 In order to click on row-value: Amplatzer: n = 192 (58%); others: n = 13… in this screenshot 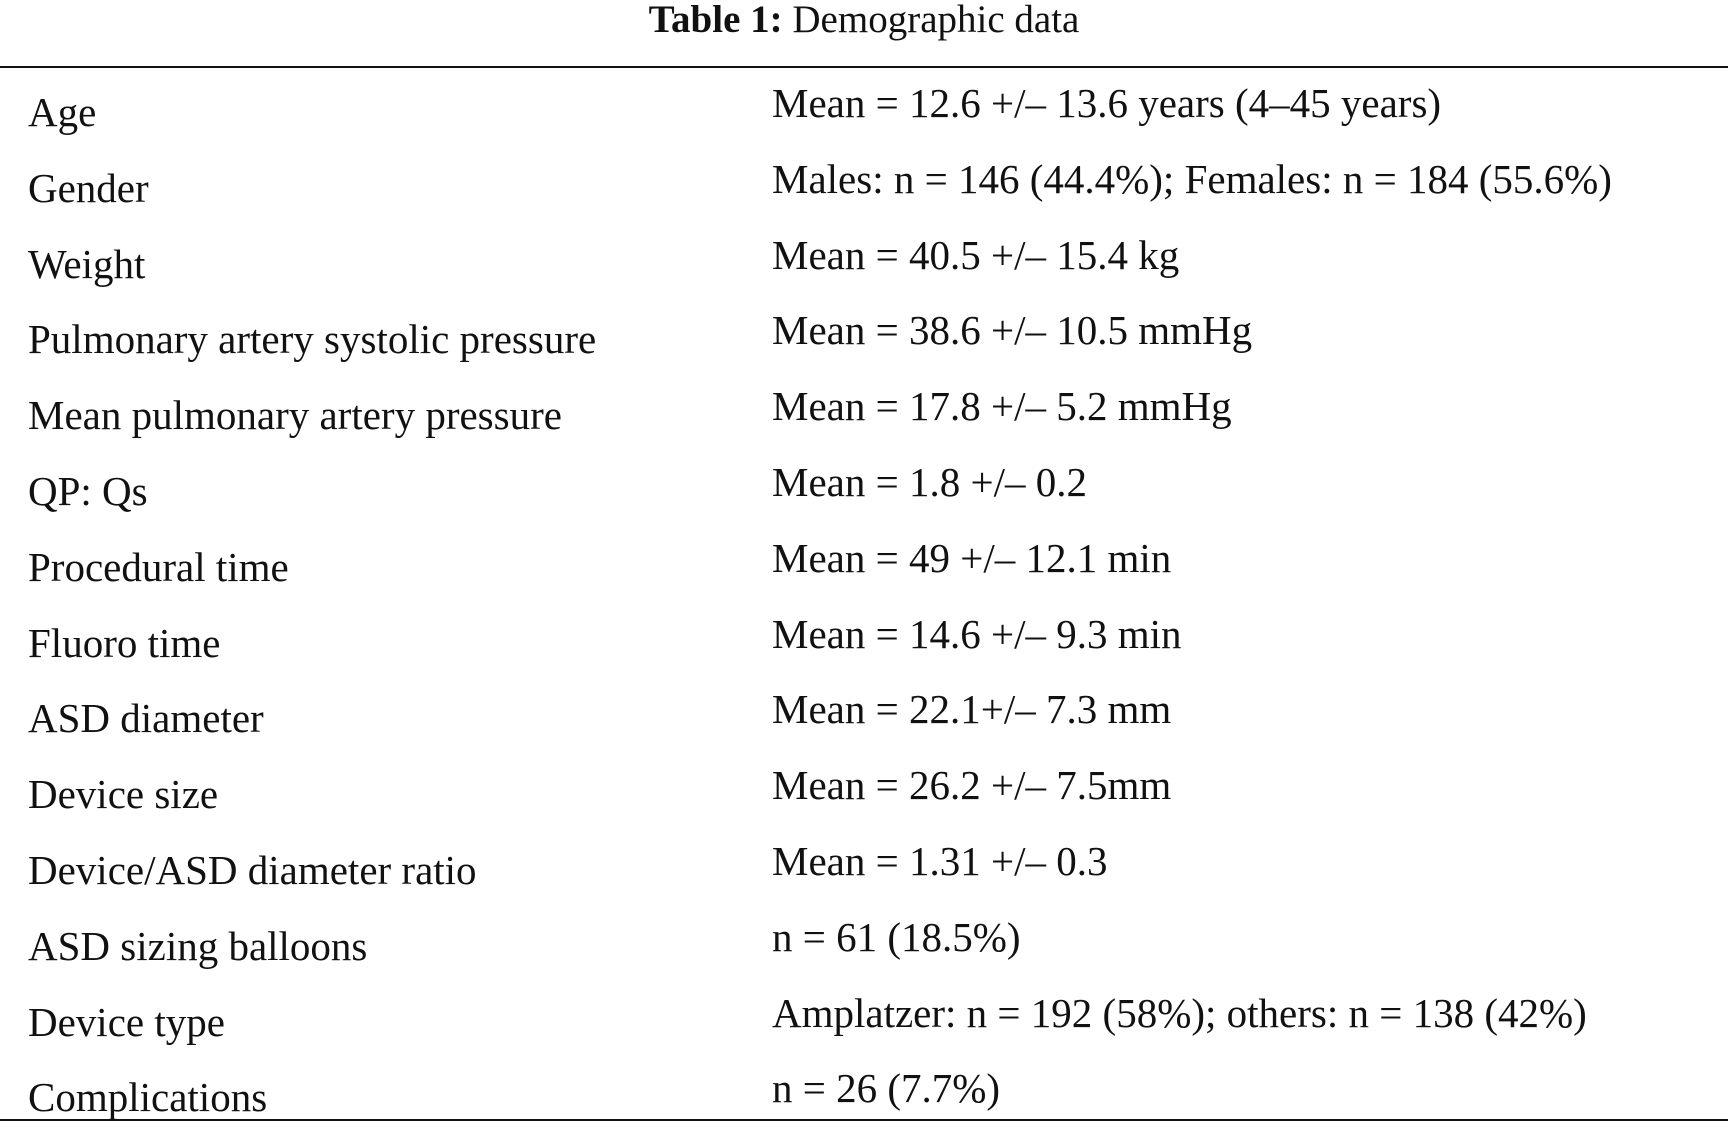, I will do `click(1179, 1012)`.